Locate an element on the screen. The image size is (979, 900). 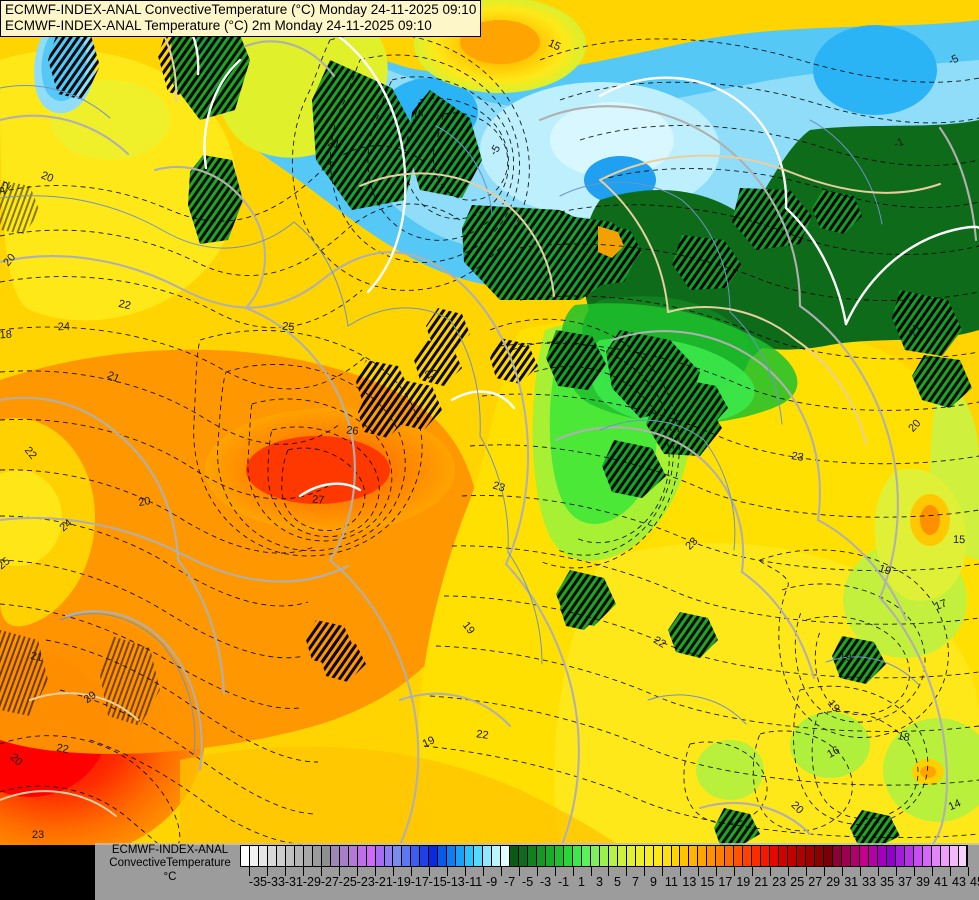
contour-label: 24 is located at coordinates (64, 327).